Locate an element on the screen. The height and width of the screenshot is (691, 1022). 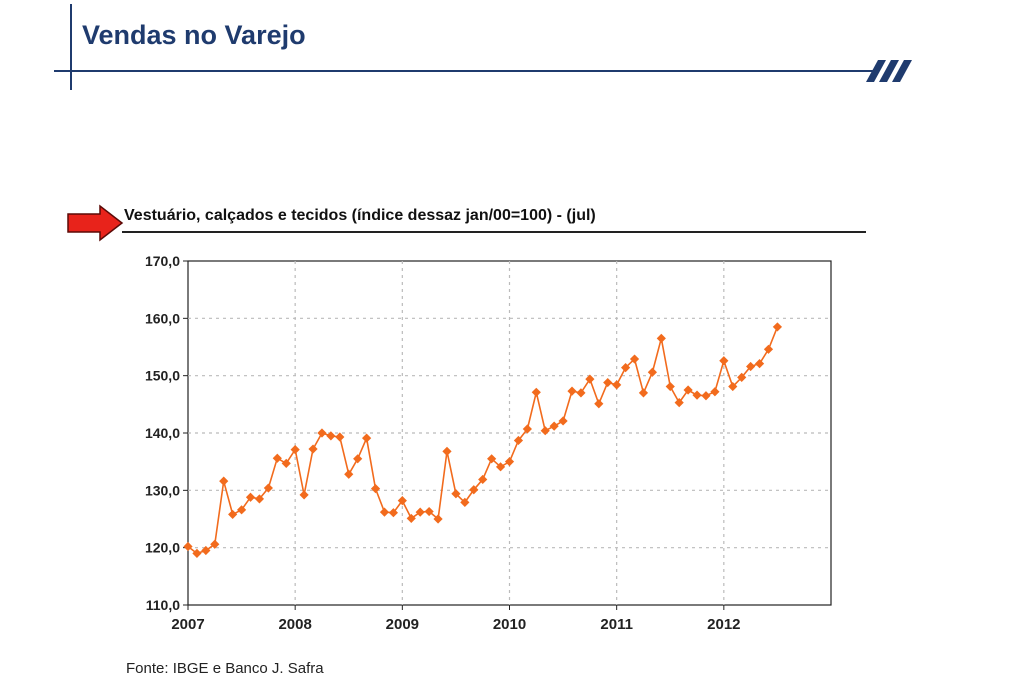
y-tick-label: 110,0 is located at coordinates (163, 605).